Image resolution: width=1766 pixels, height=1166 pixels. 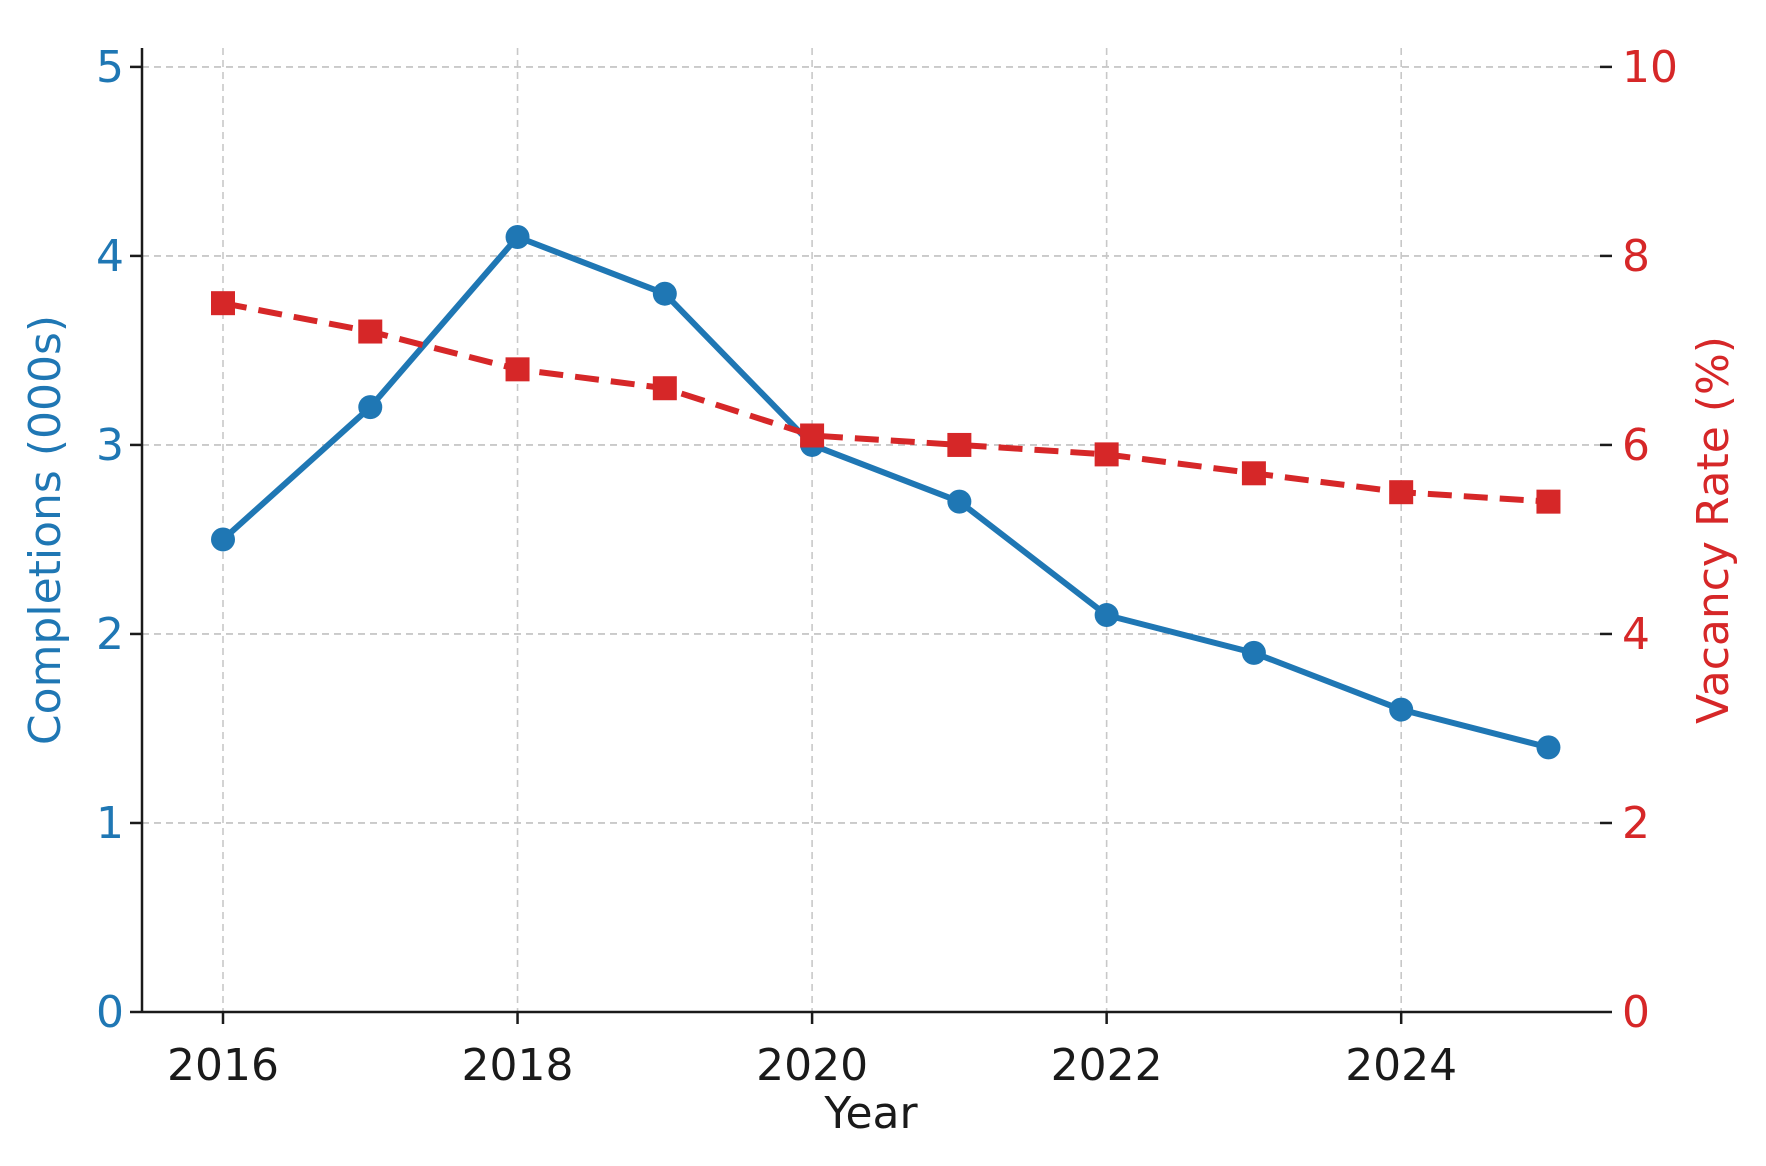 I want to click on completions-point-2023, so click(x=1253, y=652).